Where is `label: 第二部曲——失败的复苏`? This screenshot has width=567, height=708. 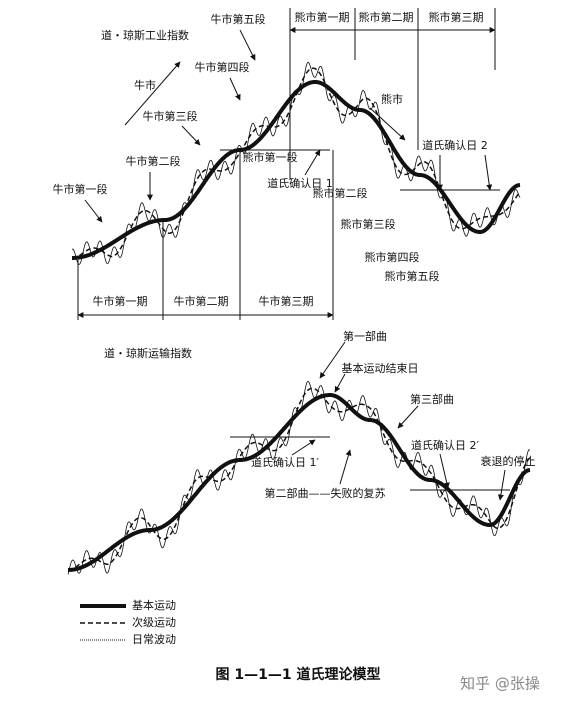
label: 第二部曲——失败的复苏 is located at coordinates (325, 493).